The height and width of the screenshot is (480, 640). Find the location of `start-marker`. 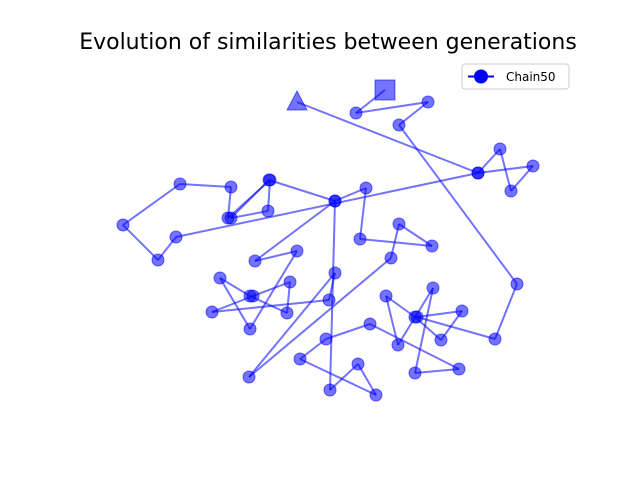

start-marker is located at coordinates (297, 100).